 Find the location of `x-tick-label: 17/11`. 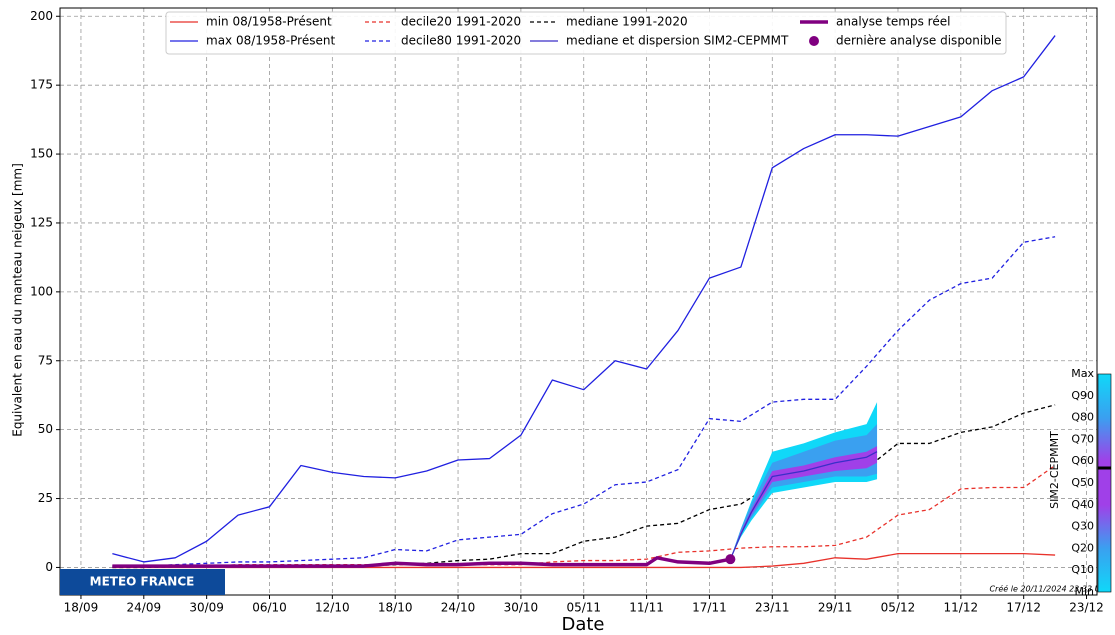

x-tick-label: 17/11 is located at coordinates (709, 608).